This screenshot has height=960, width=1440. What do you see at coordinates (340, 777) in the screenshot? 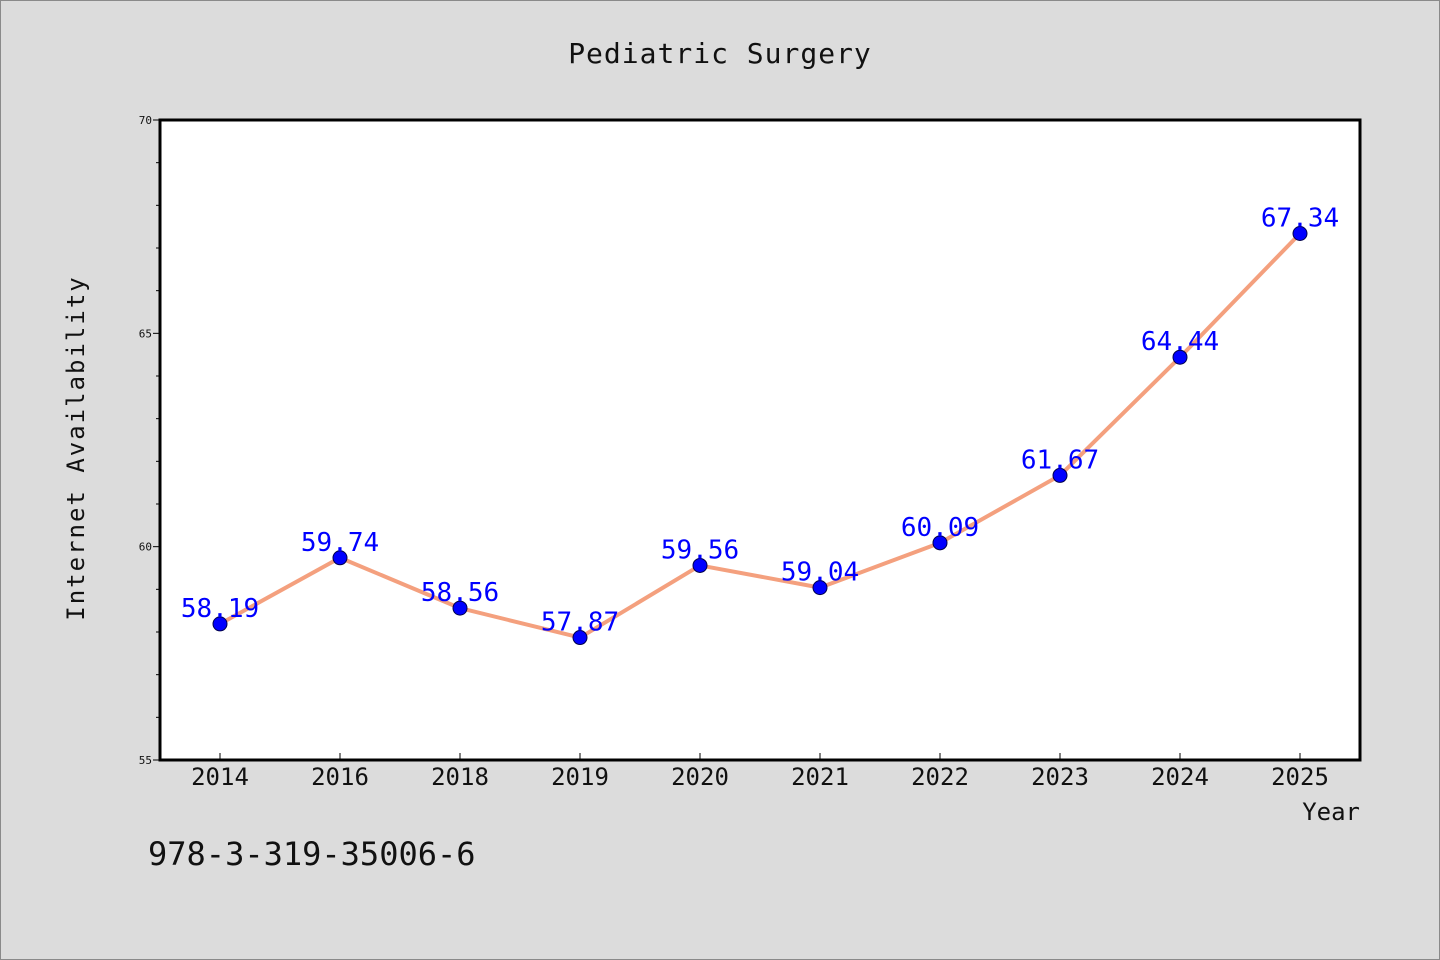
I see `x-tick-label: 2016` at bounding box center [340, 777].